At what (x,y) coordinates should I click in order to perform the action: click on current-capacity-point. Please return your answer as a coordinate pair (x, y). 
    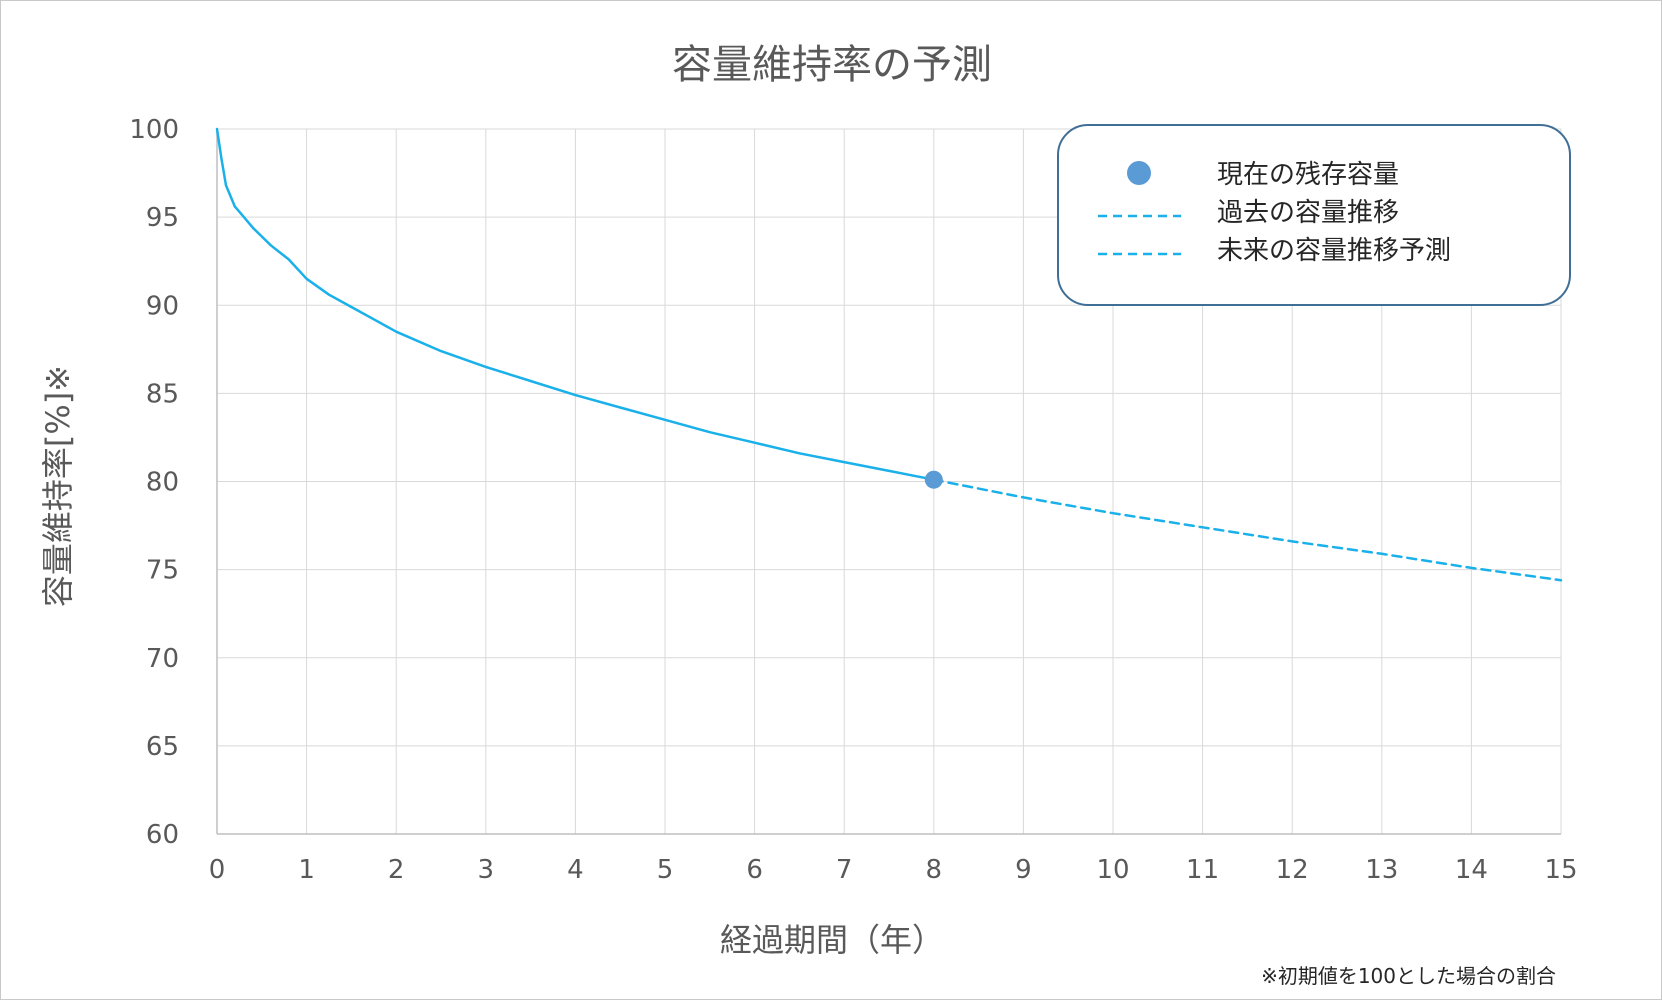
    Looking at the image, I should click on (933, 479).